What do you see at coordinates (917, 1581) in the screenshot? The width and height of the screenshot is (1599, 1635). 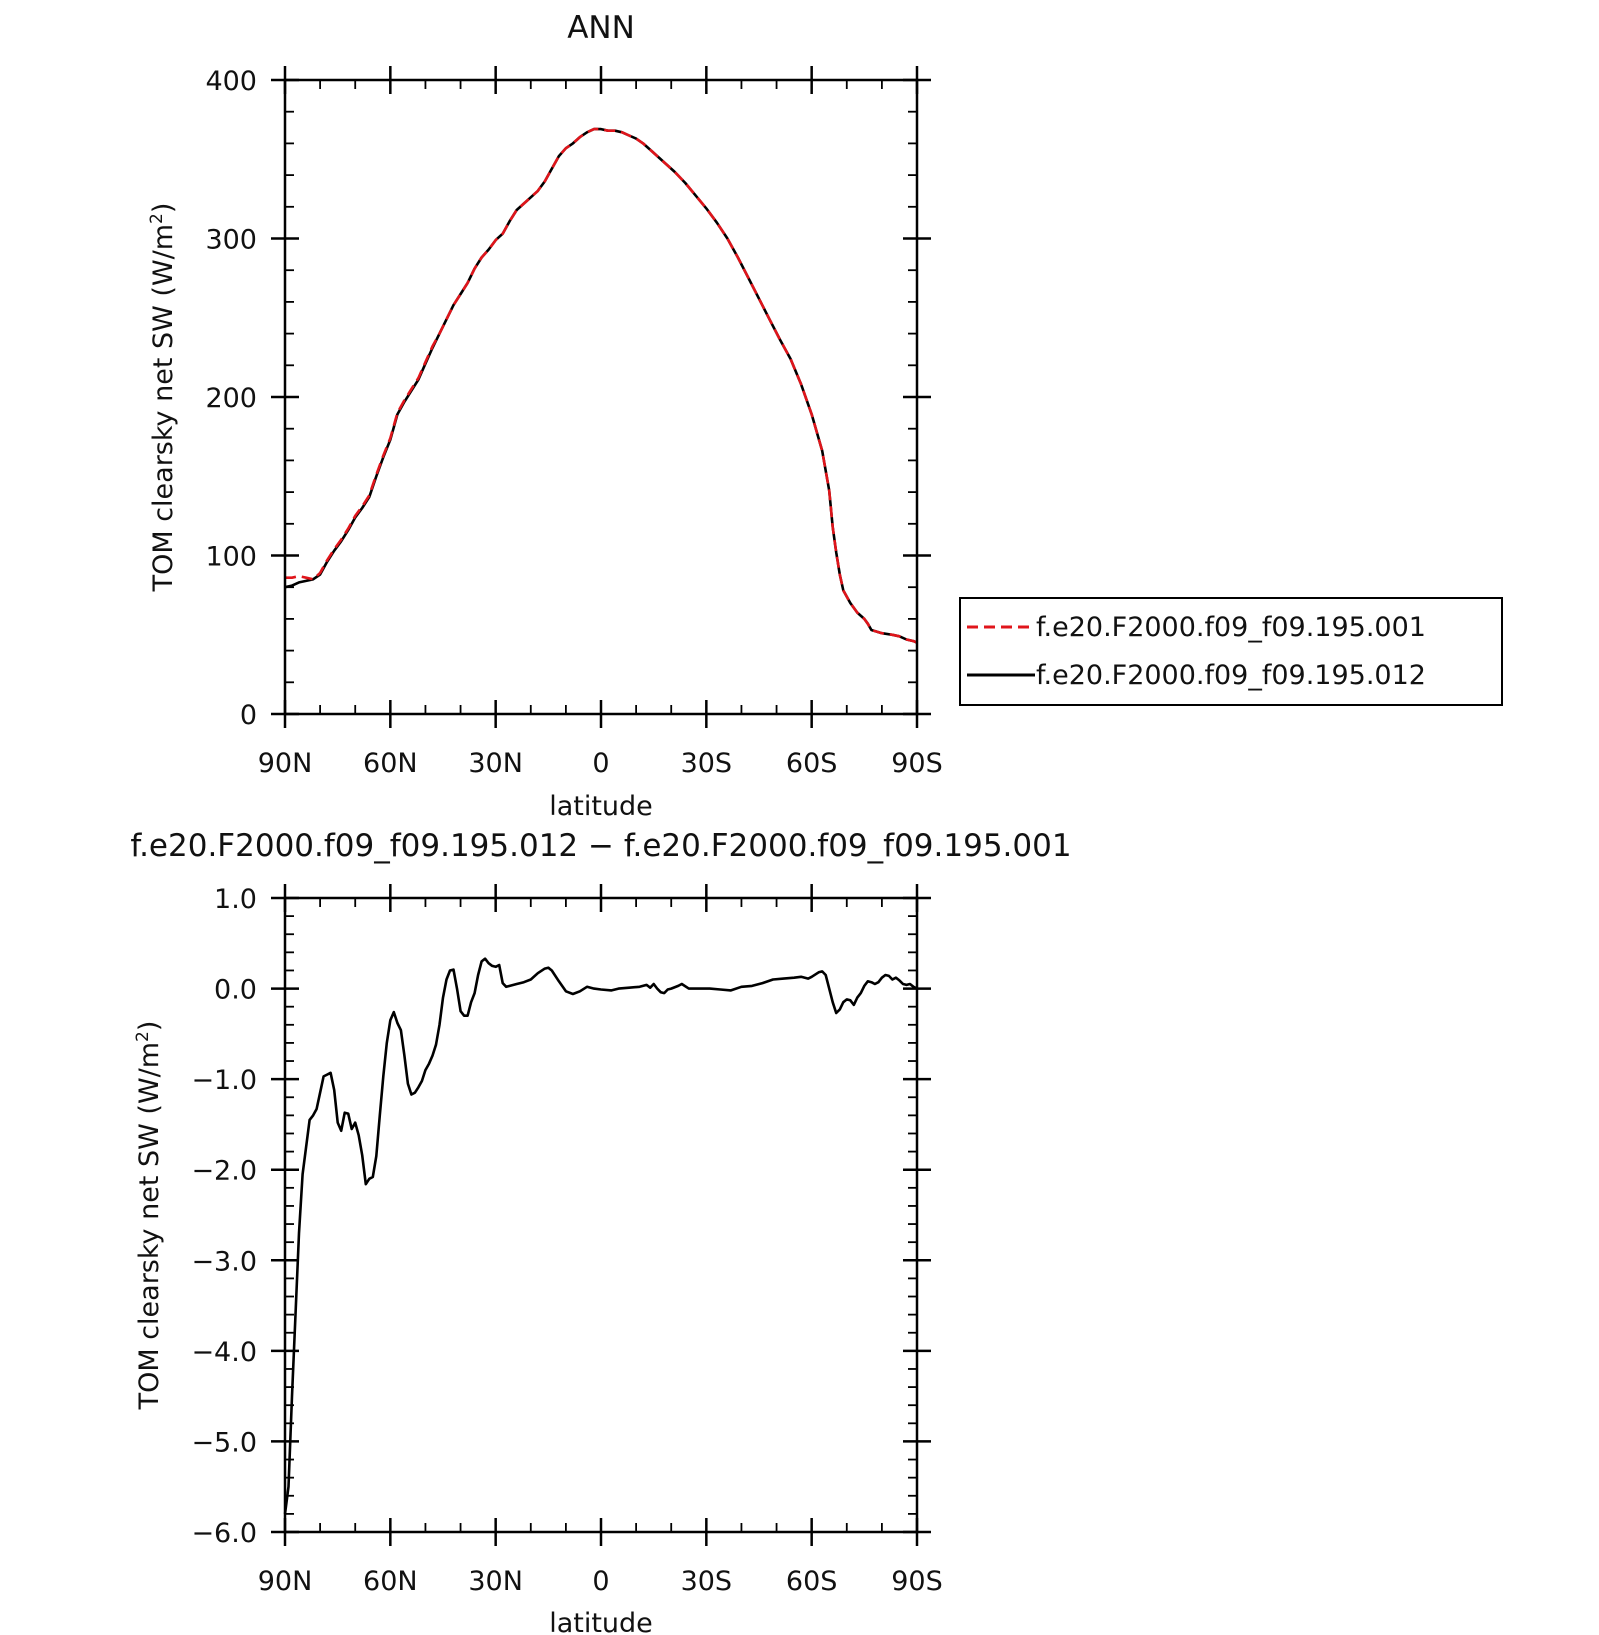 I see `bottom-xtick-label: 90S` at bounding box center [917, 1581].